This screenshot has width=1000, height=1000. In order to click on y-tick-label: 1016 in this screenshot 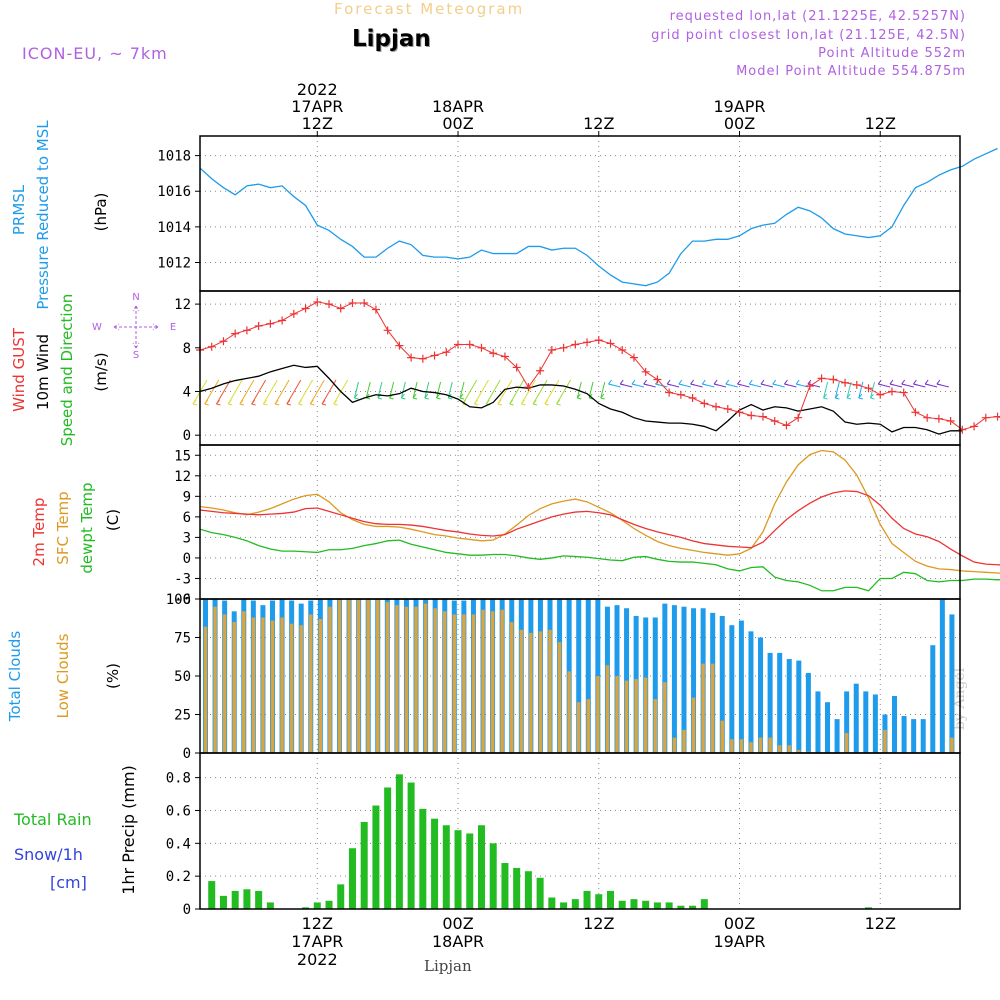, I will do `click(174, 192)`.